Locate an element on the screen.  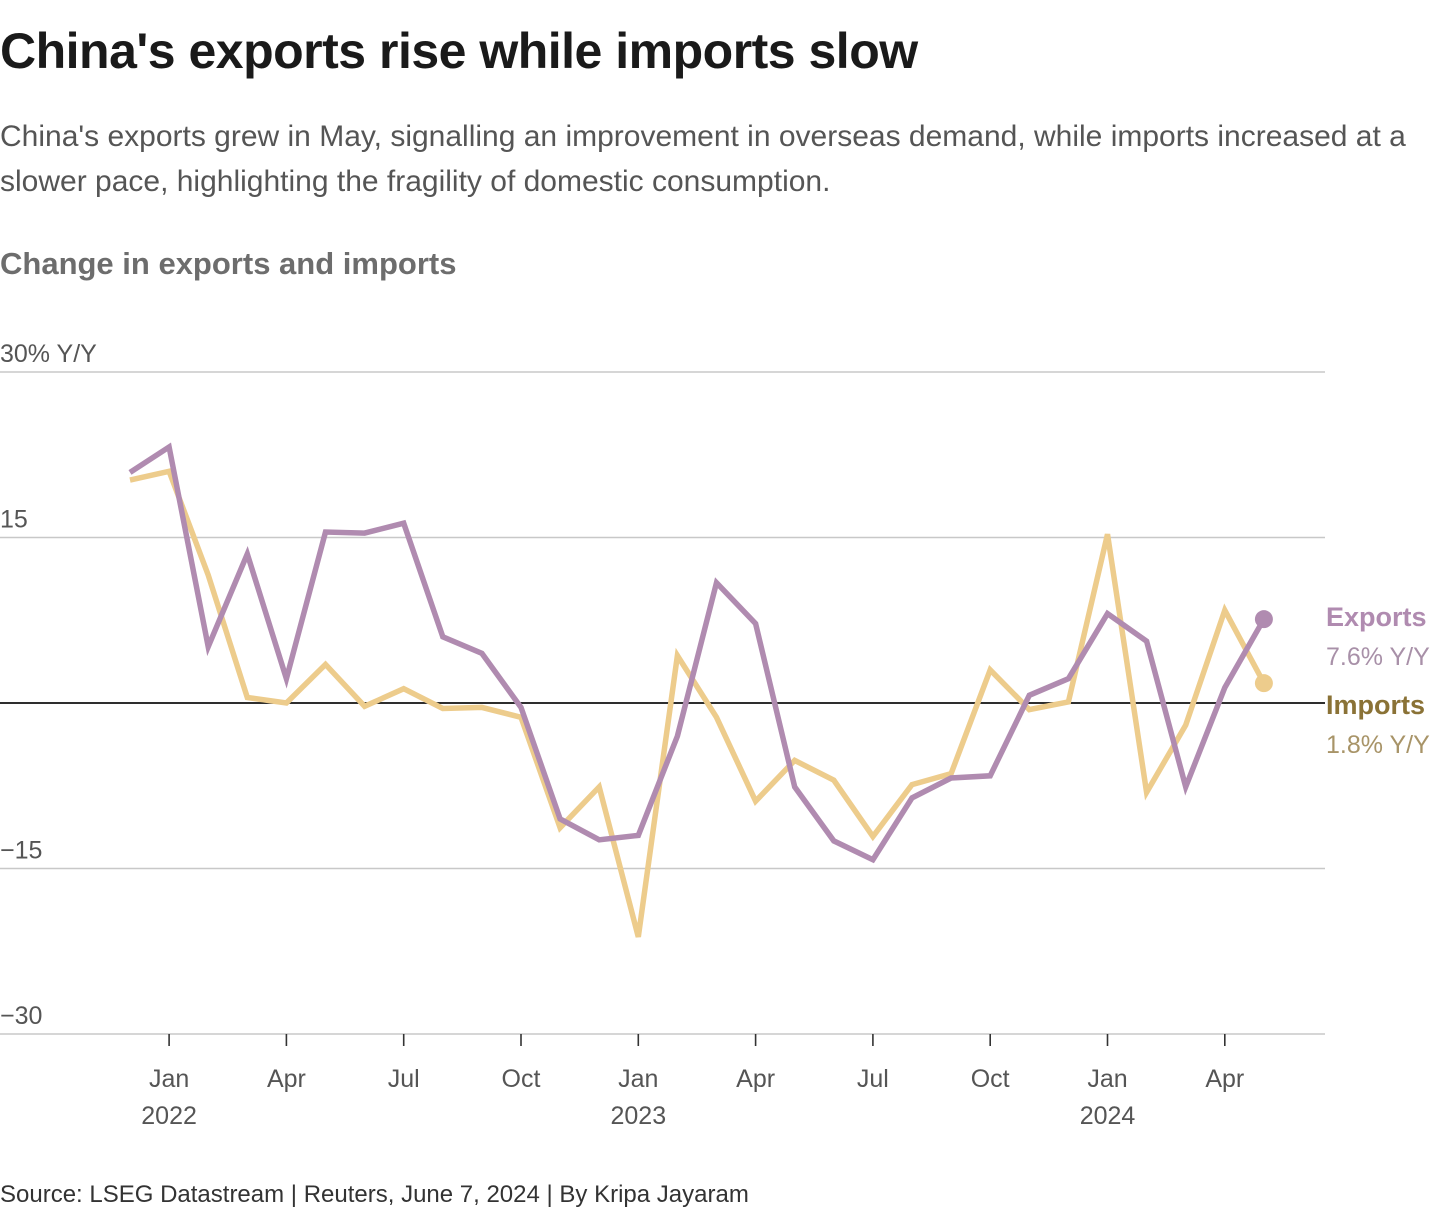
imports-label: Imports is located at coordinates (1375, 705).